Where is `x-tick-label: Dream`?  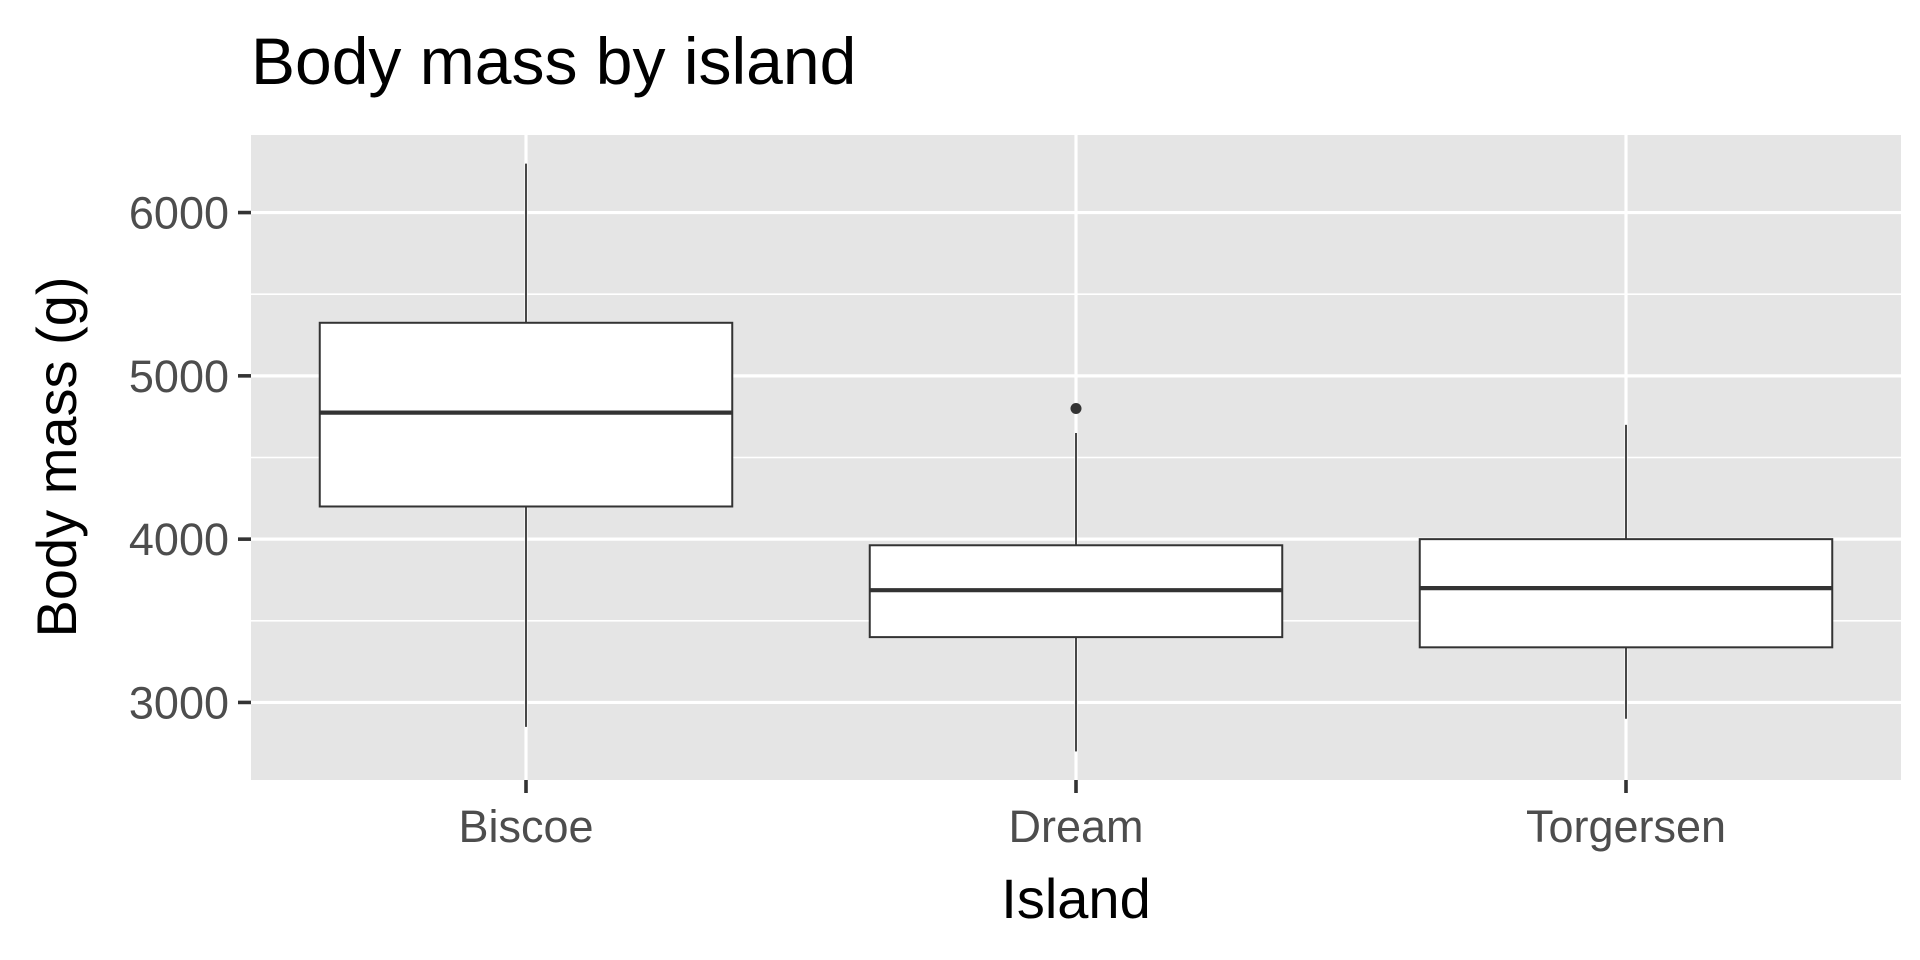 x-tick-label: Dream is located at coordinates (1075, 826).